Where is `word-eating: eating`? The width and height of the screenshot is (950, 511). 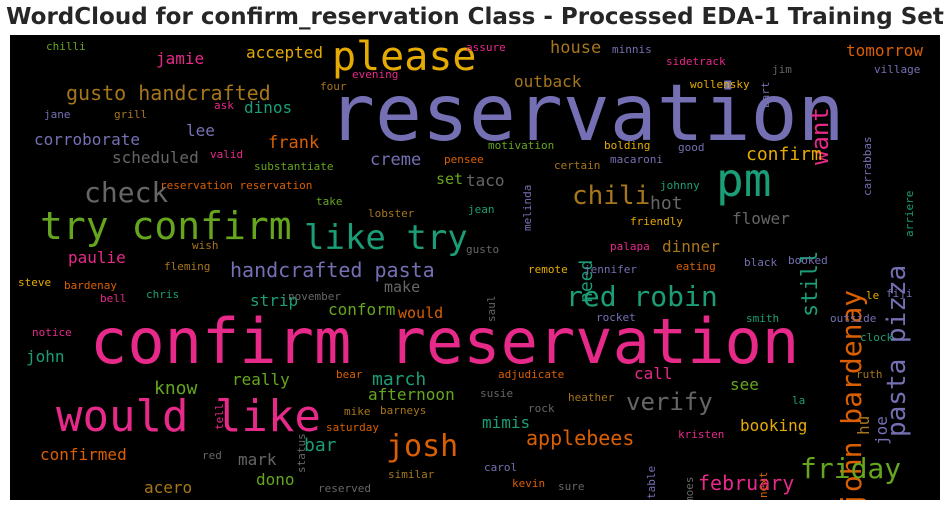
word-eating: eating is located at coordinates (696, 266).